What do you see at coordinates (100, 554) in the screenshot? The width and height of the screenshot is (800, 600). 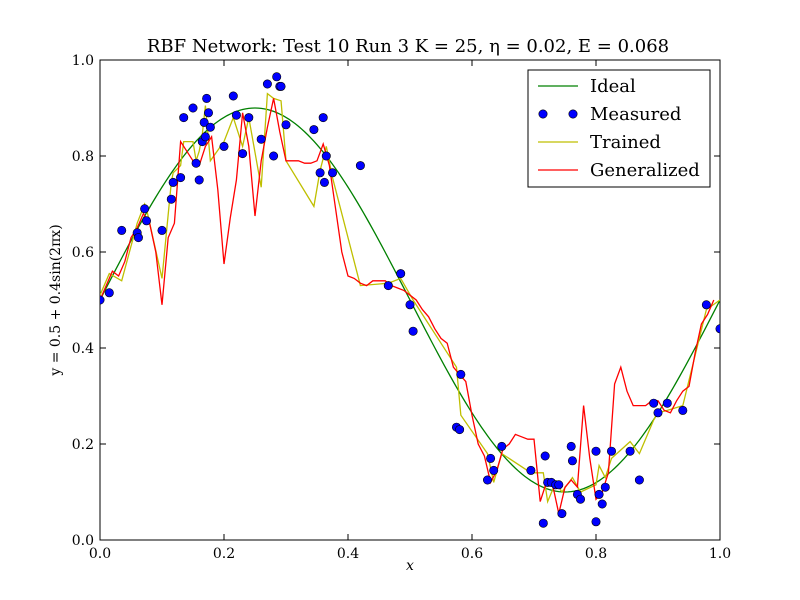 I see `x-tick-label: 0.0` at bounding box center [100, 554].